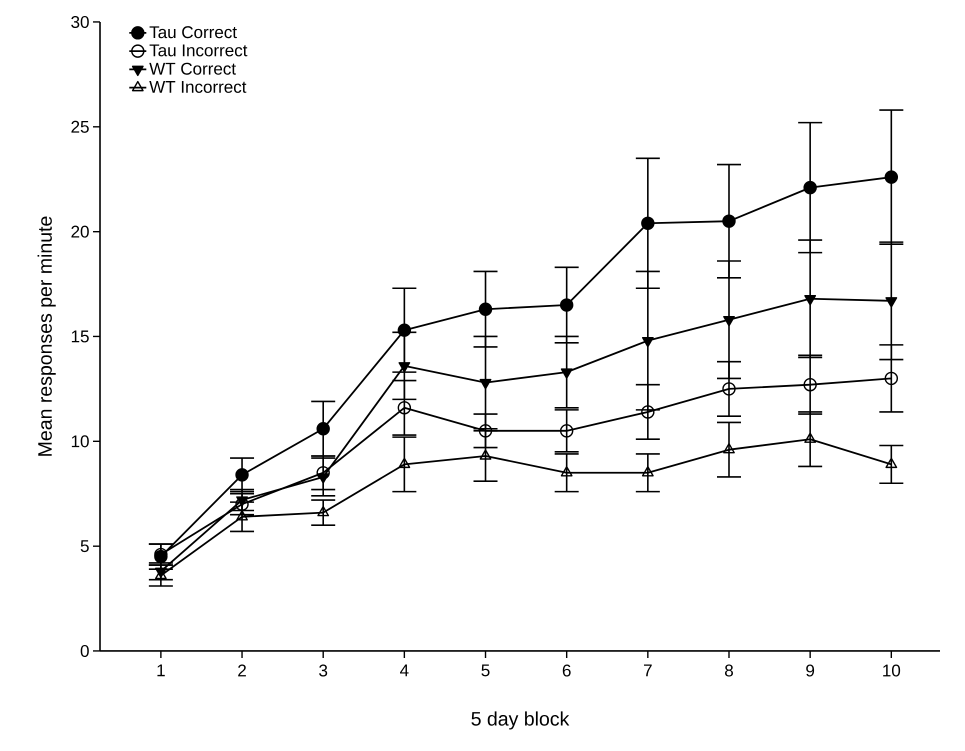 The height and width of the screenshot is (751, 965). I want to click on x-tick-label: 8, so click(729, 670).